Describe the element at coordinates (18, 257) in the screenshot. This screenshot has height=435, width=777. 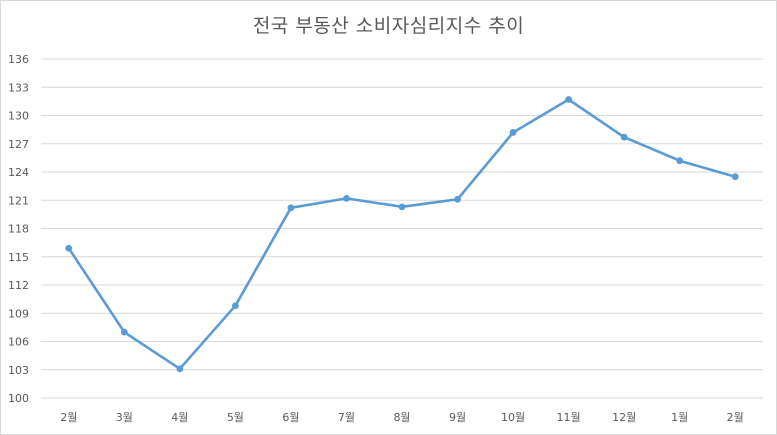
I see `y-tick-label: 115` at that location.